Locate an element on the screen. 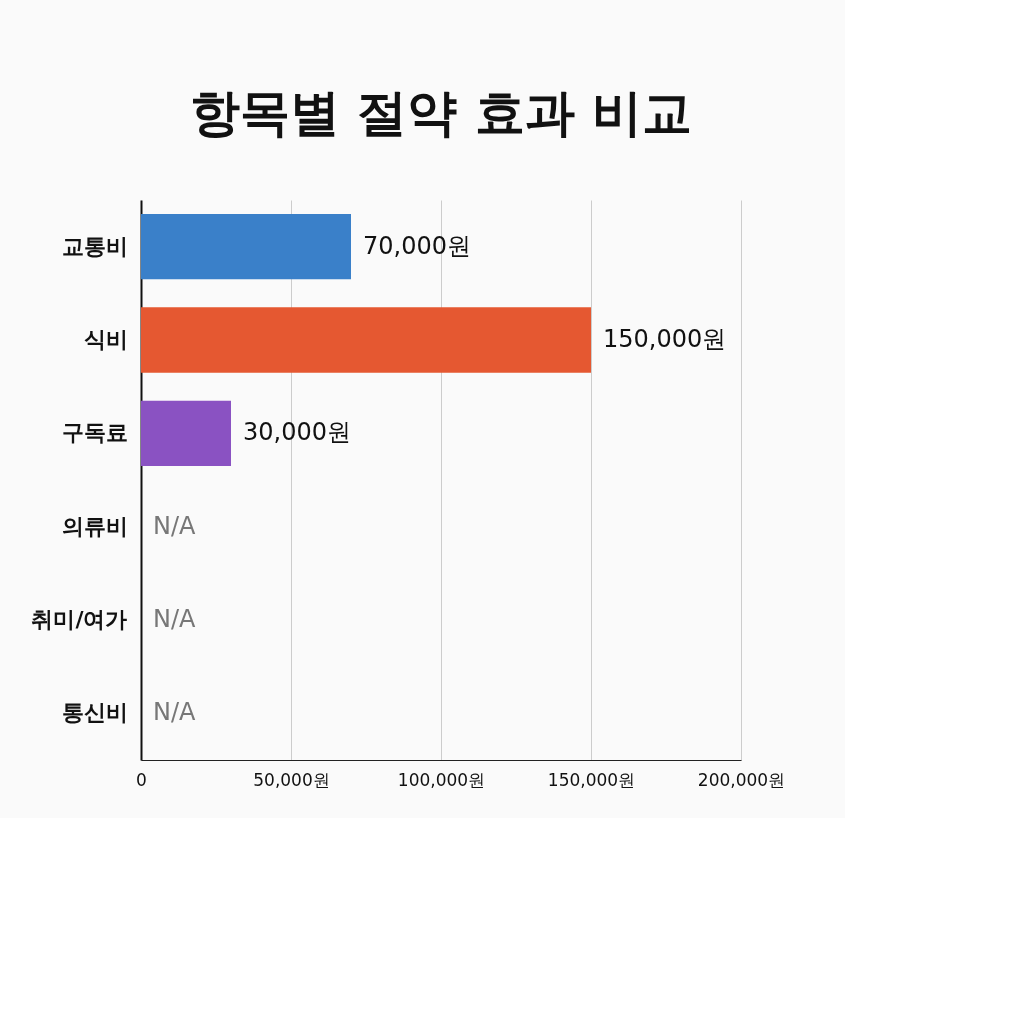 This screenshot has height=1024, width=1024. chart-title: 항목별 절약 효과 비교 is located at coordinates (441, 113).